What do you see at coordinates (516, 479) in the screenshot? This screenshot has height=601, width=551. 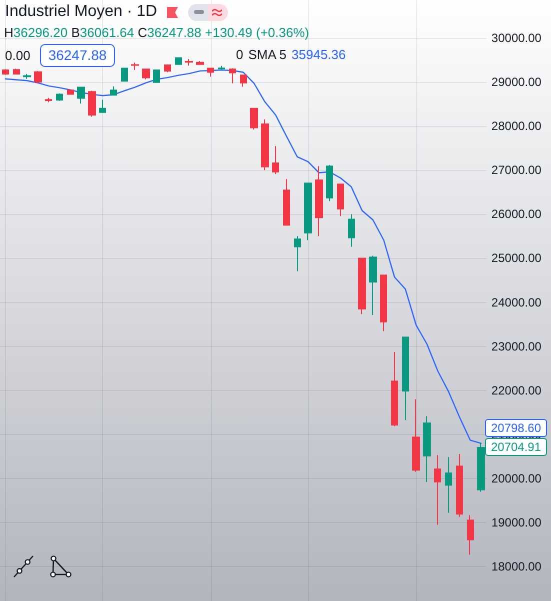 I see `y-tick-label: 20000.00` at bounding box center [516, 479].